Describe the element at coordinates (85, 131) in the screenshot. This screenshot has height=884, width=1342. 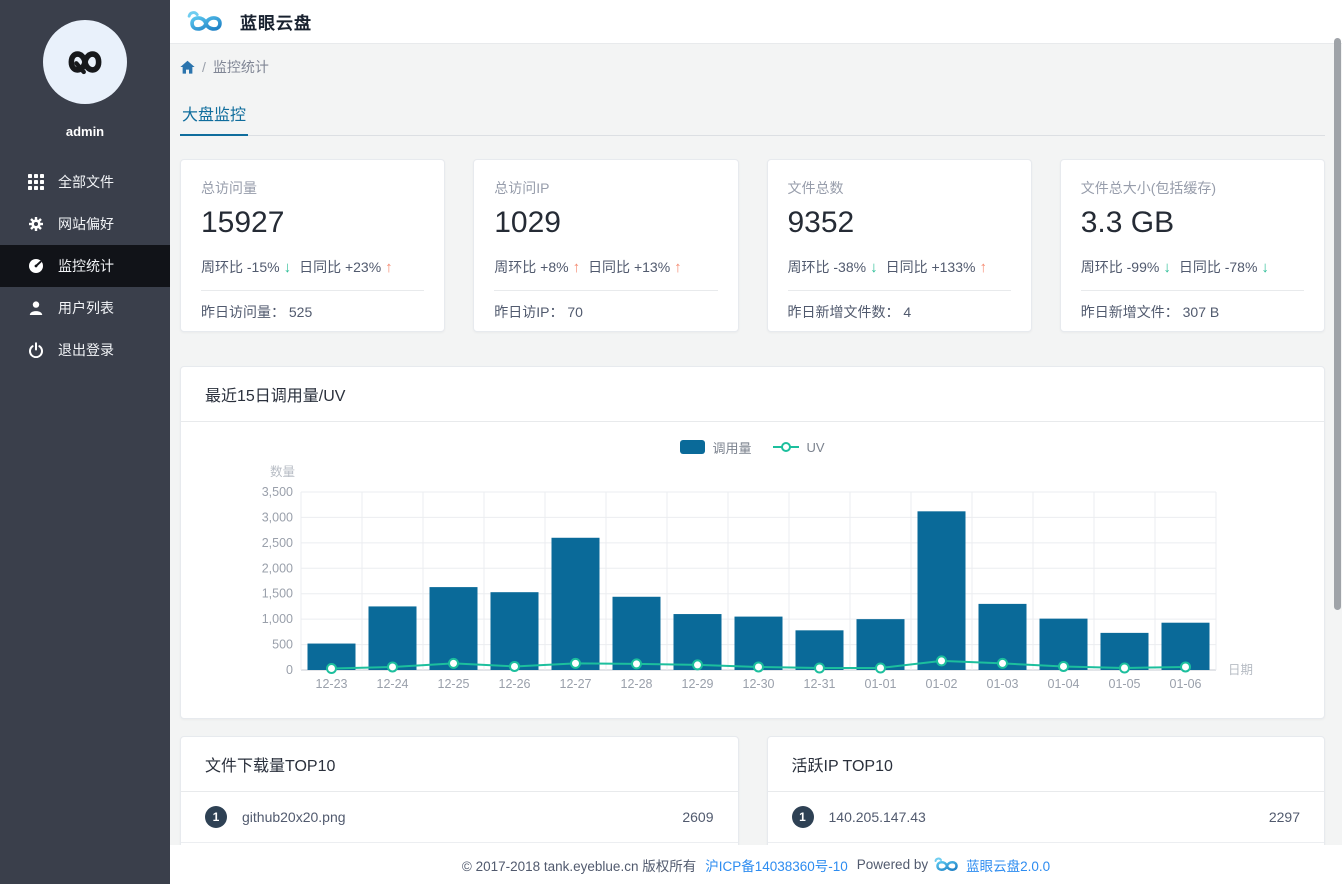
I see `username: admin` at that location.